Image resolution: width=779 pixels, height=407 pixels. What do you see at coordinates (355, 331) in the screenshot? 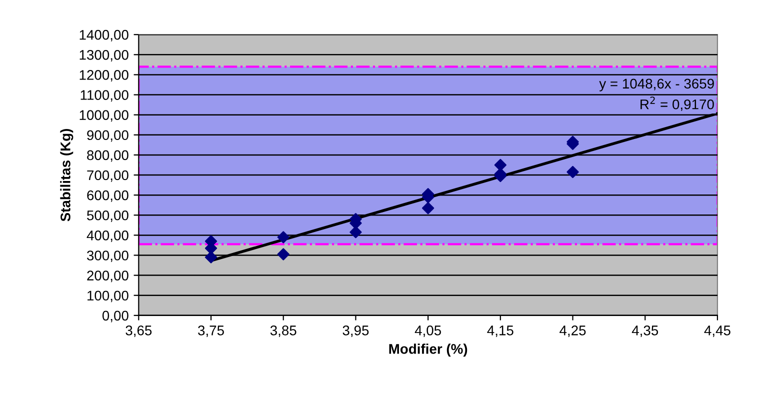
I see `x-tick-label: 3,95` at bounding box center [355, 331].